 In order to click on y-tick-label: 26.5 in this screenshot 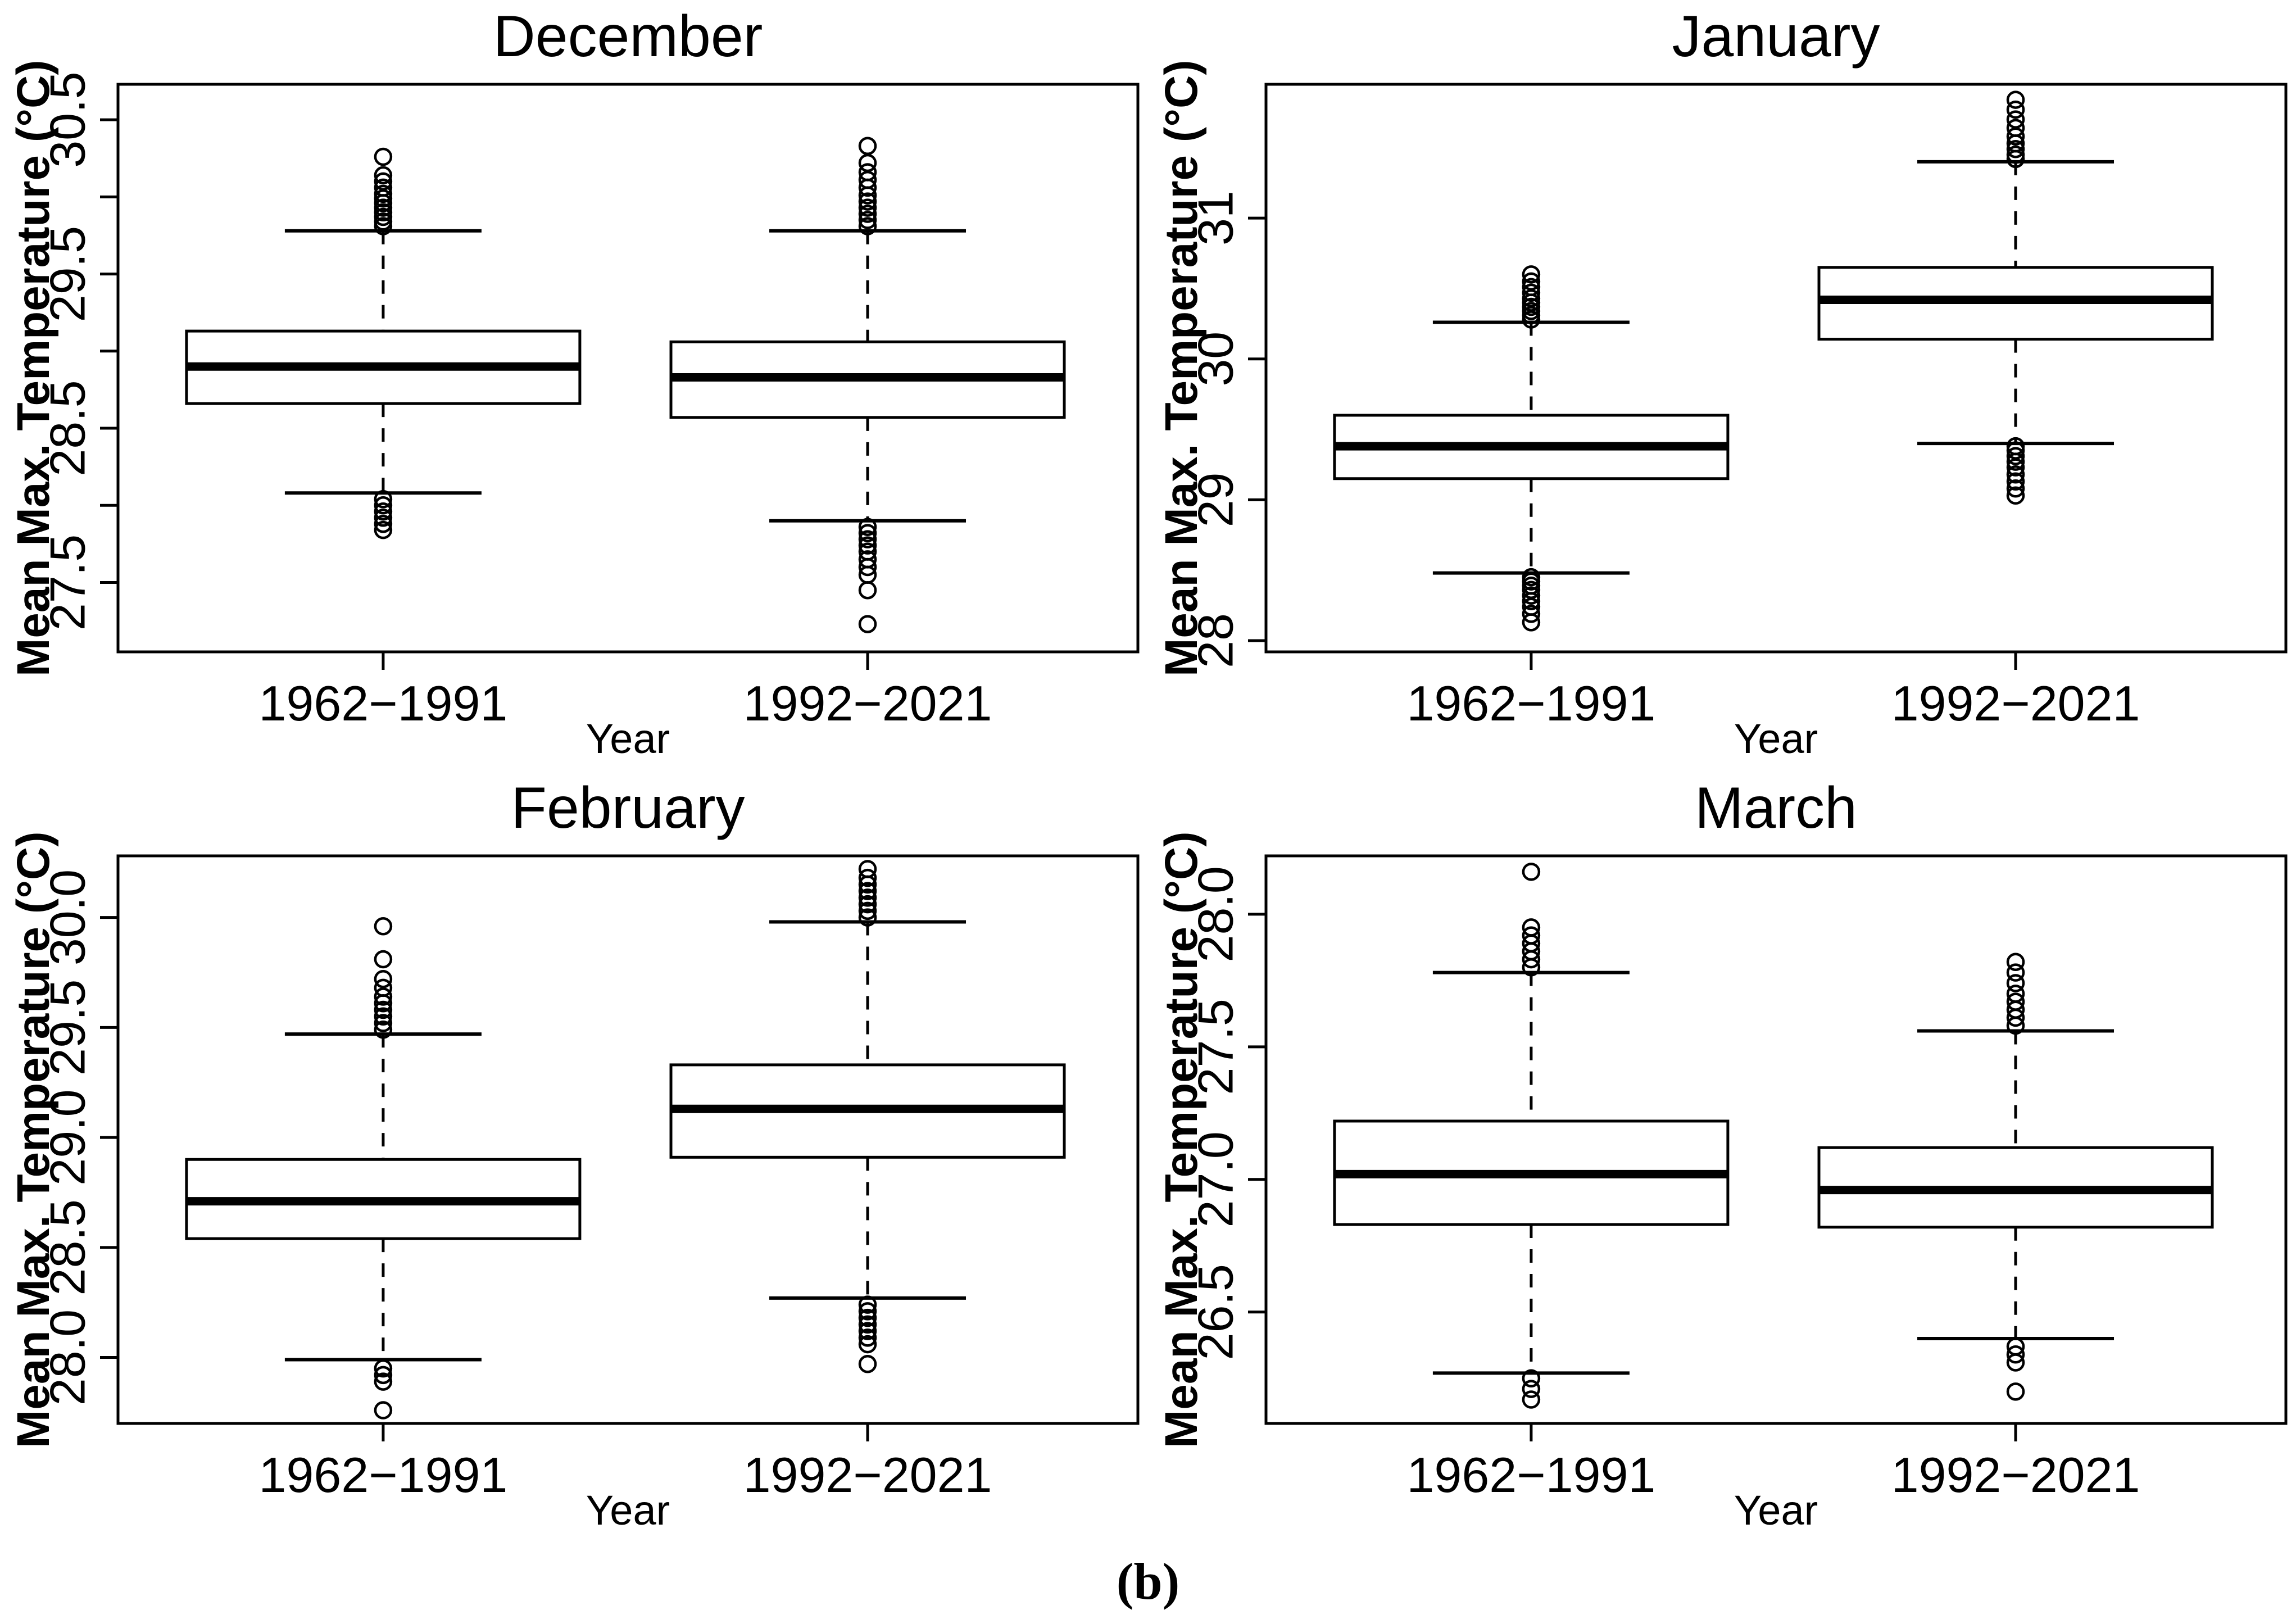, I will do `click(1216, 1312)`.